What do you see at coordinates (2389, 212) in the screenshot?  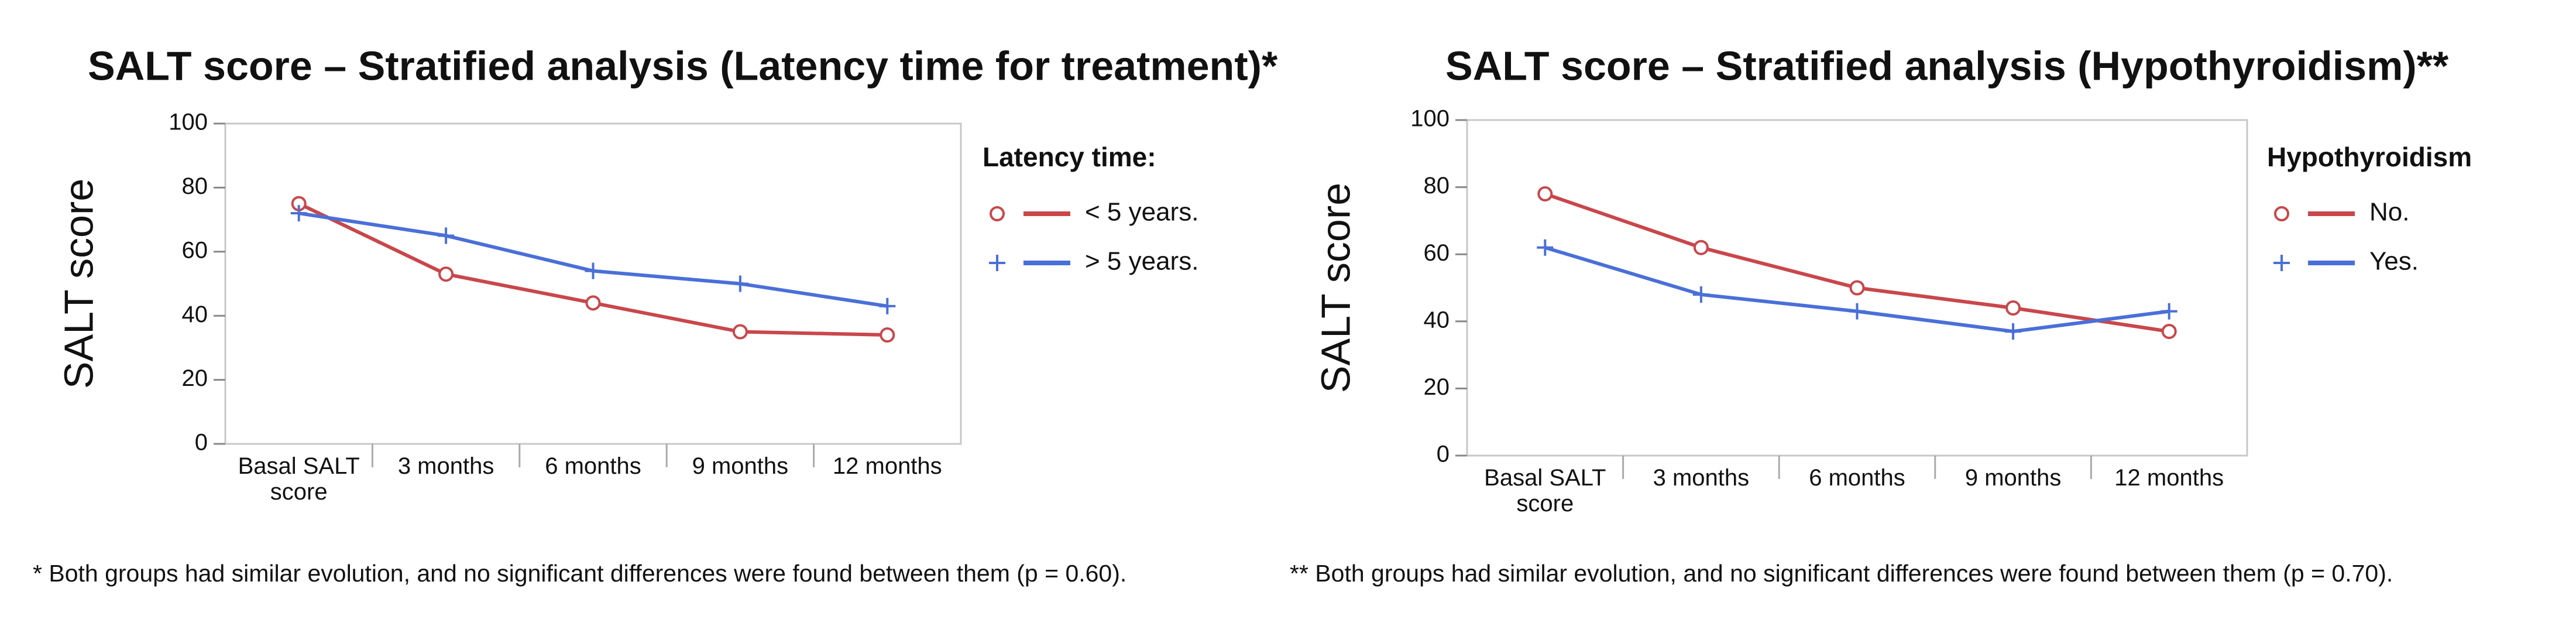 I see `legend-label: No.` at bounding box center [2389, 212].